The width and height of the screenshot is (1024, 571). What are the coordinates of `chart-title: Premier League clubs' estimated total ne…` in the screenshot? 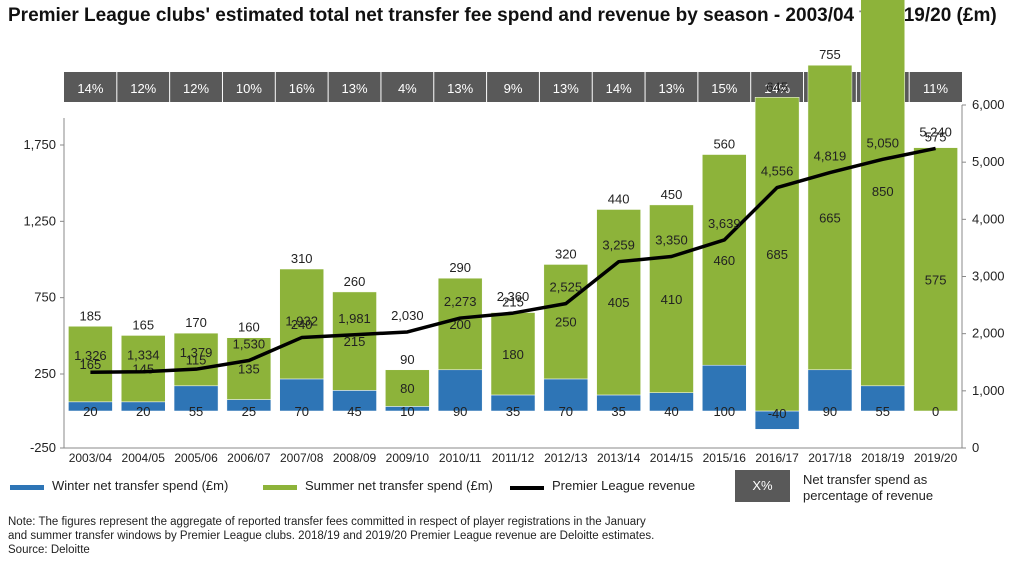 It's located at (502, 15).